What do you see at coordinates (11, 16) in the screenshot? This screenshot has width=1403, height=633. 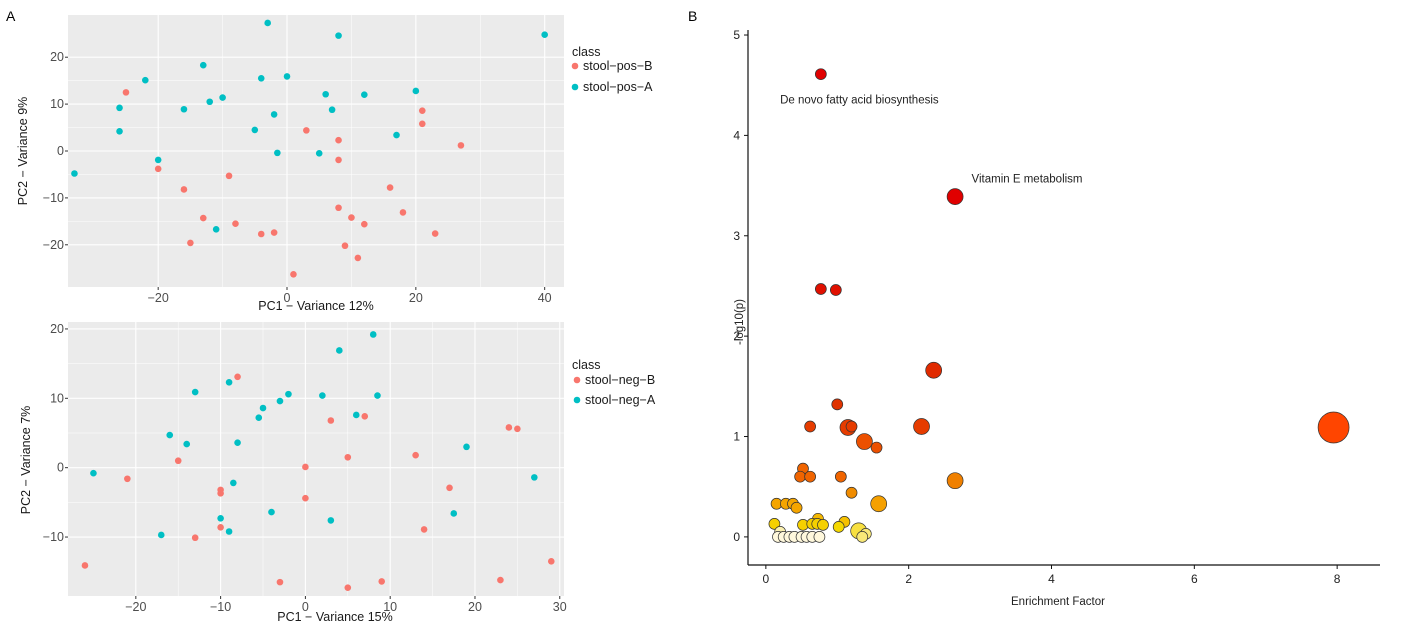 I see `panel-a-label: A` at bounding box center [11, 16].